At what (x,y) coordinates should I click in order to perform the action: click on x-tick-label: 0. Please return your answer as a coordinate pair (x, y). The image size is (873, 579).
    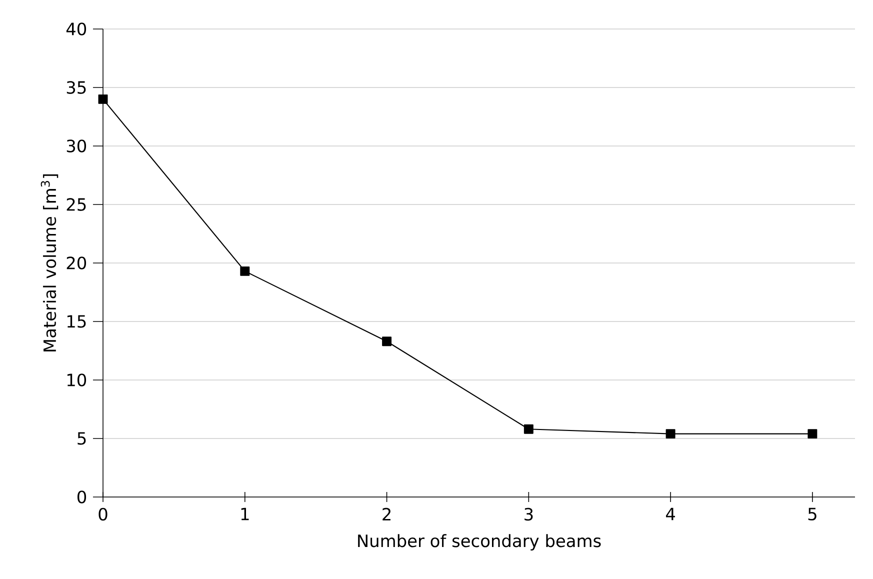
    Looking at the image, I should click on (103, 514).